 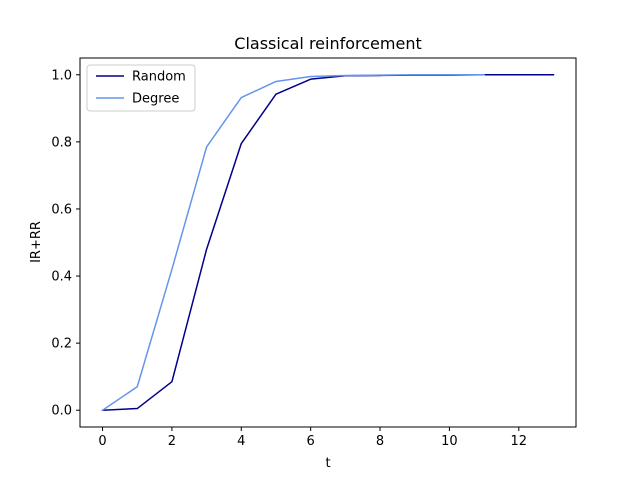 I want to click on y-axis-label: IR+RR, so click(x=36, y=242).